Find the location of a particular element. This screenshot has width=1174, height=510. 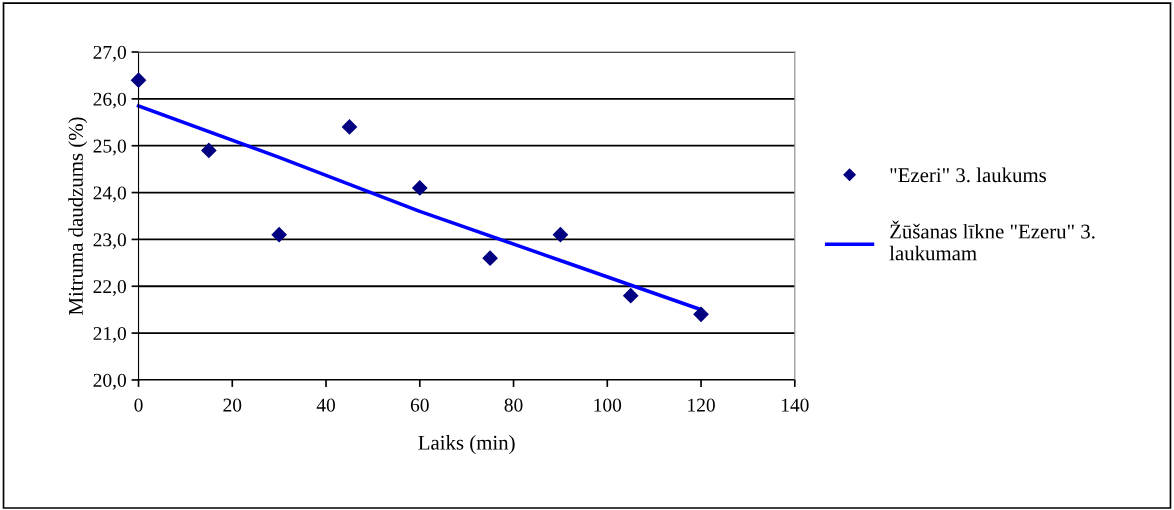

y-tick-label: 21,0 is located at coordinates (109, 334).